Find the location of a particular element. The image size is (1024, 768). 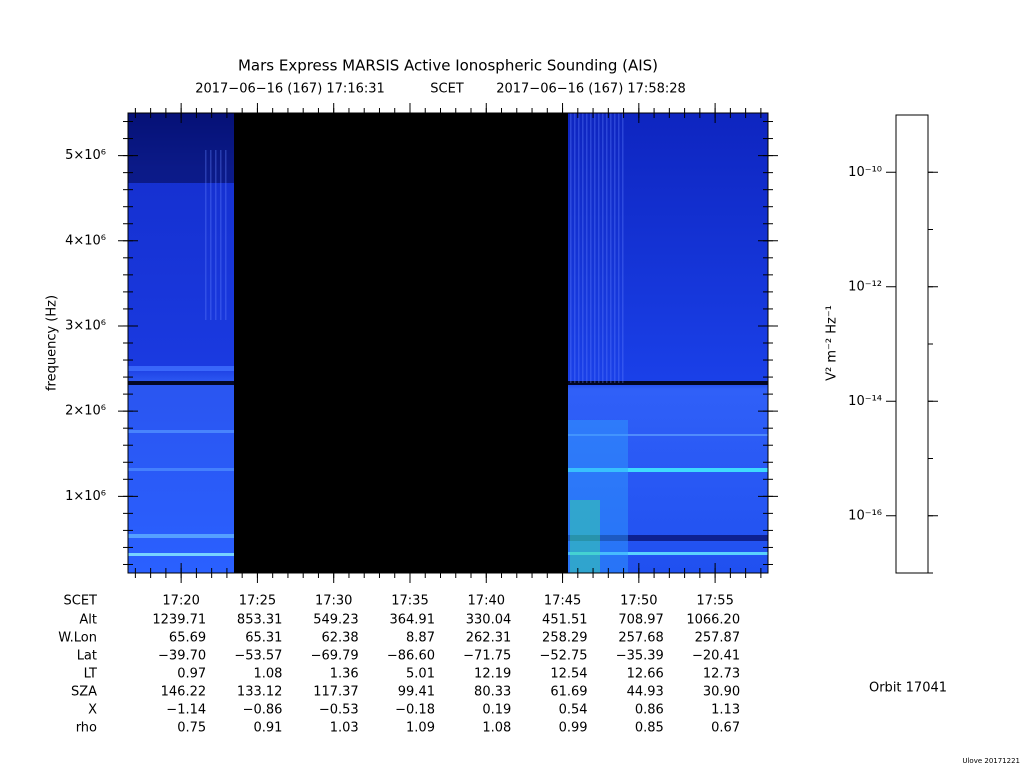

ephemeris-value: 0.99 is located at coordinates (573, 728).